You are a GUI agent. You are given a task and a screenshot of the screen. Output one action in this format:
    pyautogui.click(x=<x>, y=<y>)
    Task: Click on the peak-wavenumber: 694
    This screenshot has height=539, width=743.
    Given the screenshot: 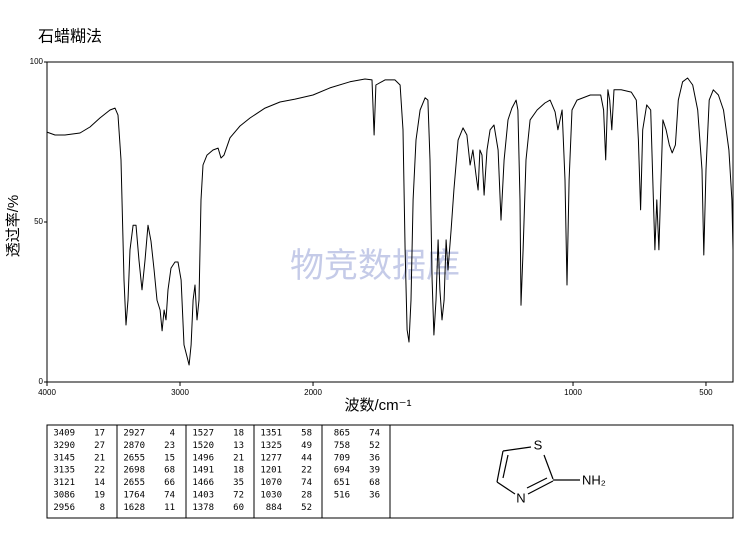 What is the action you would take?
    pyautogui.click(x=342, y=471)
    